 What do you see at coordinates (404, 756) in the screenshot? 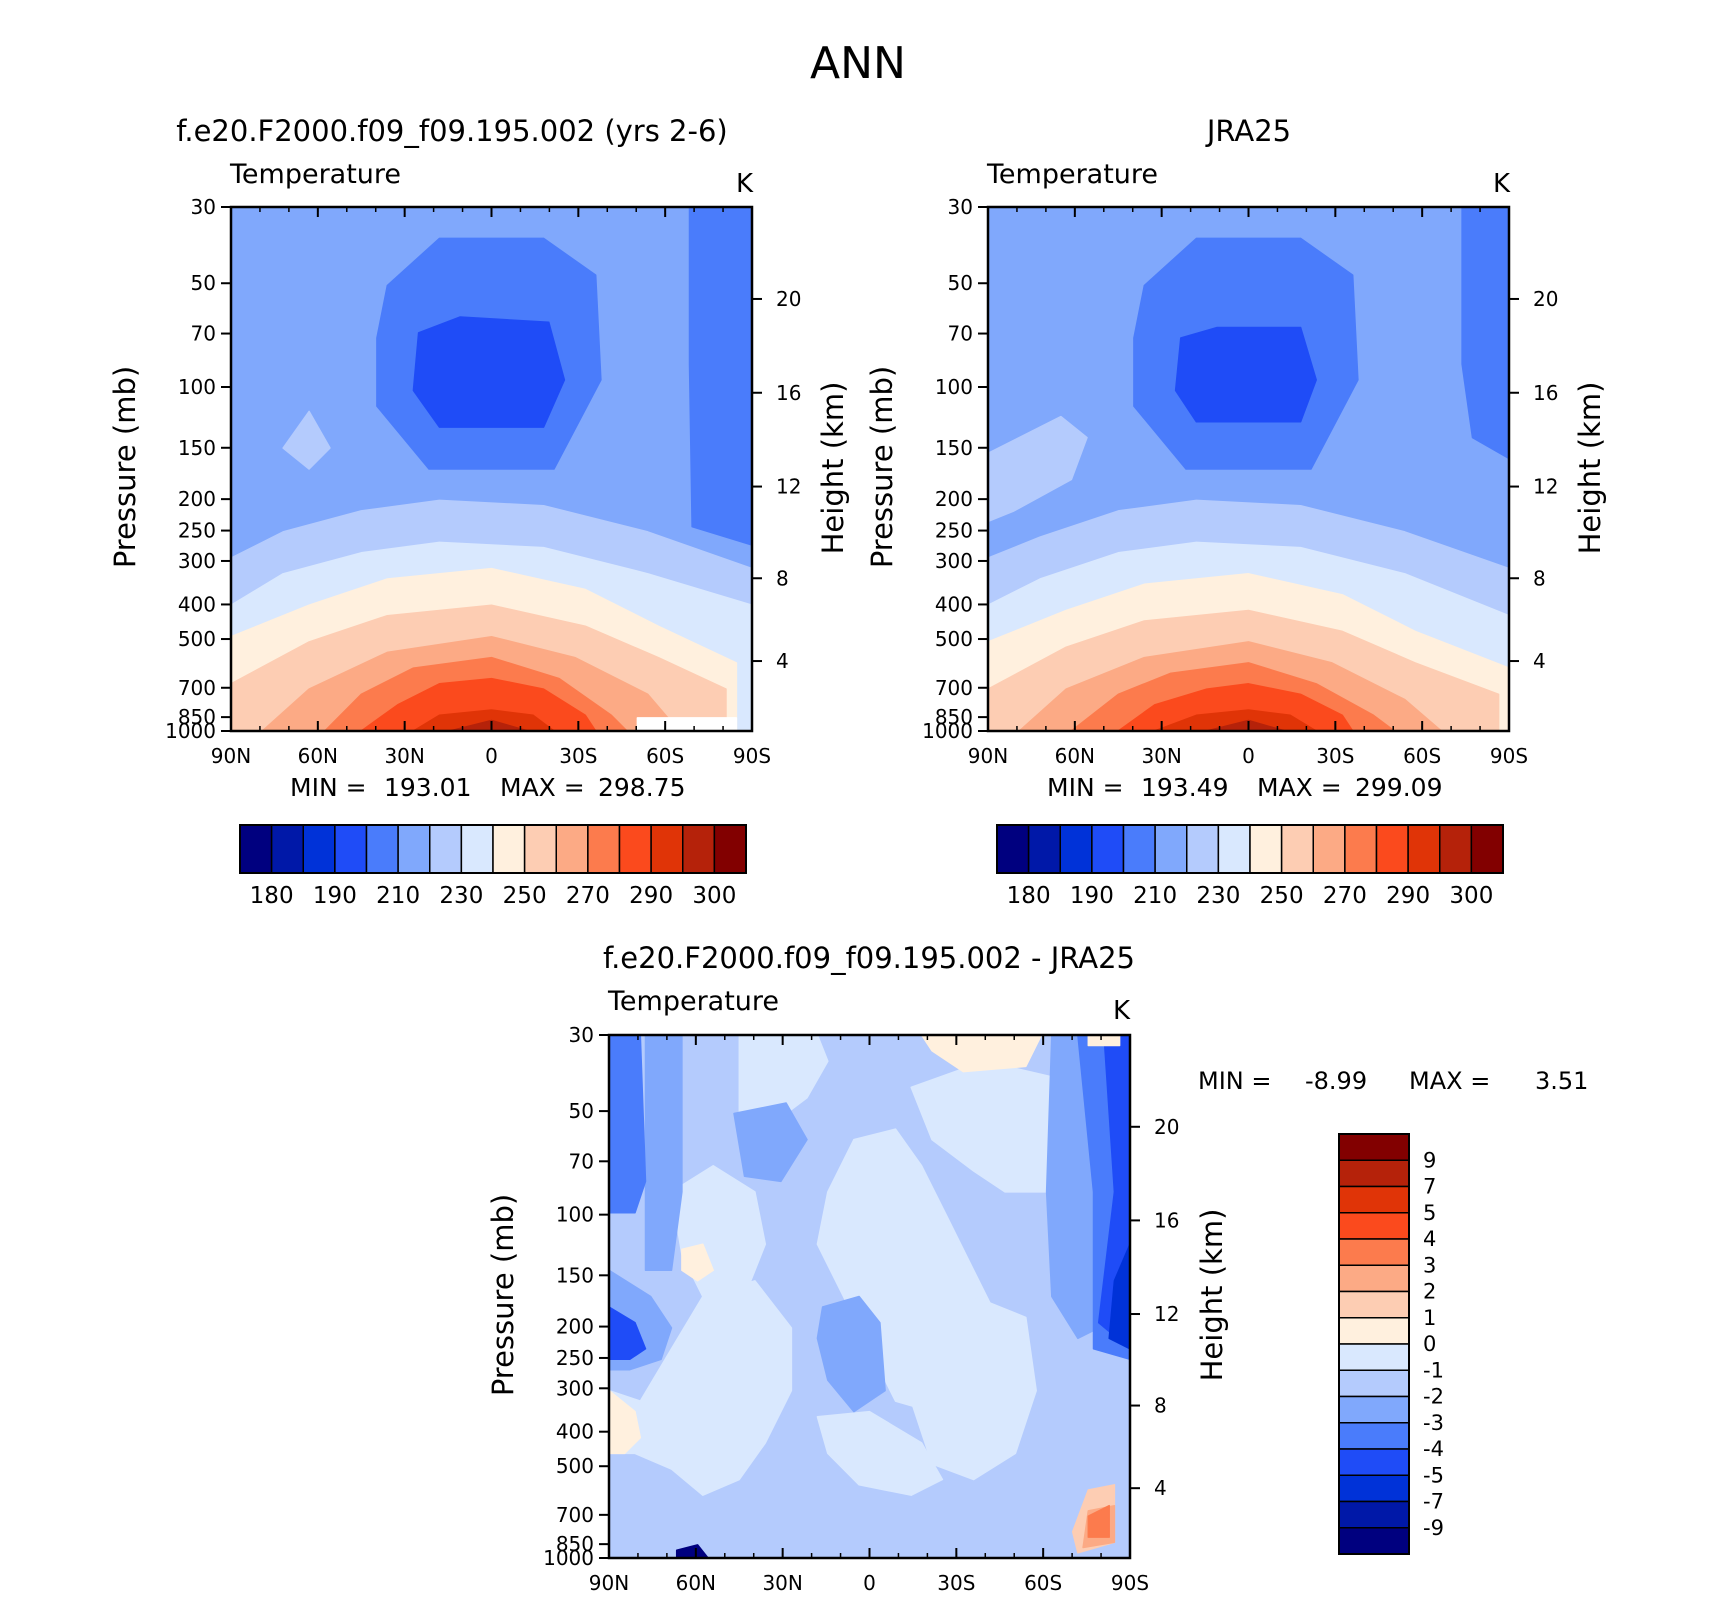
I see `x-tick-label: 30N` at bounding box center [404, 756].